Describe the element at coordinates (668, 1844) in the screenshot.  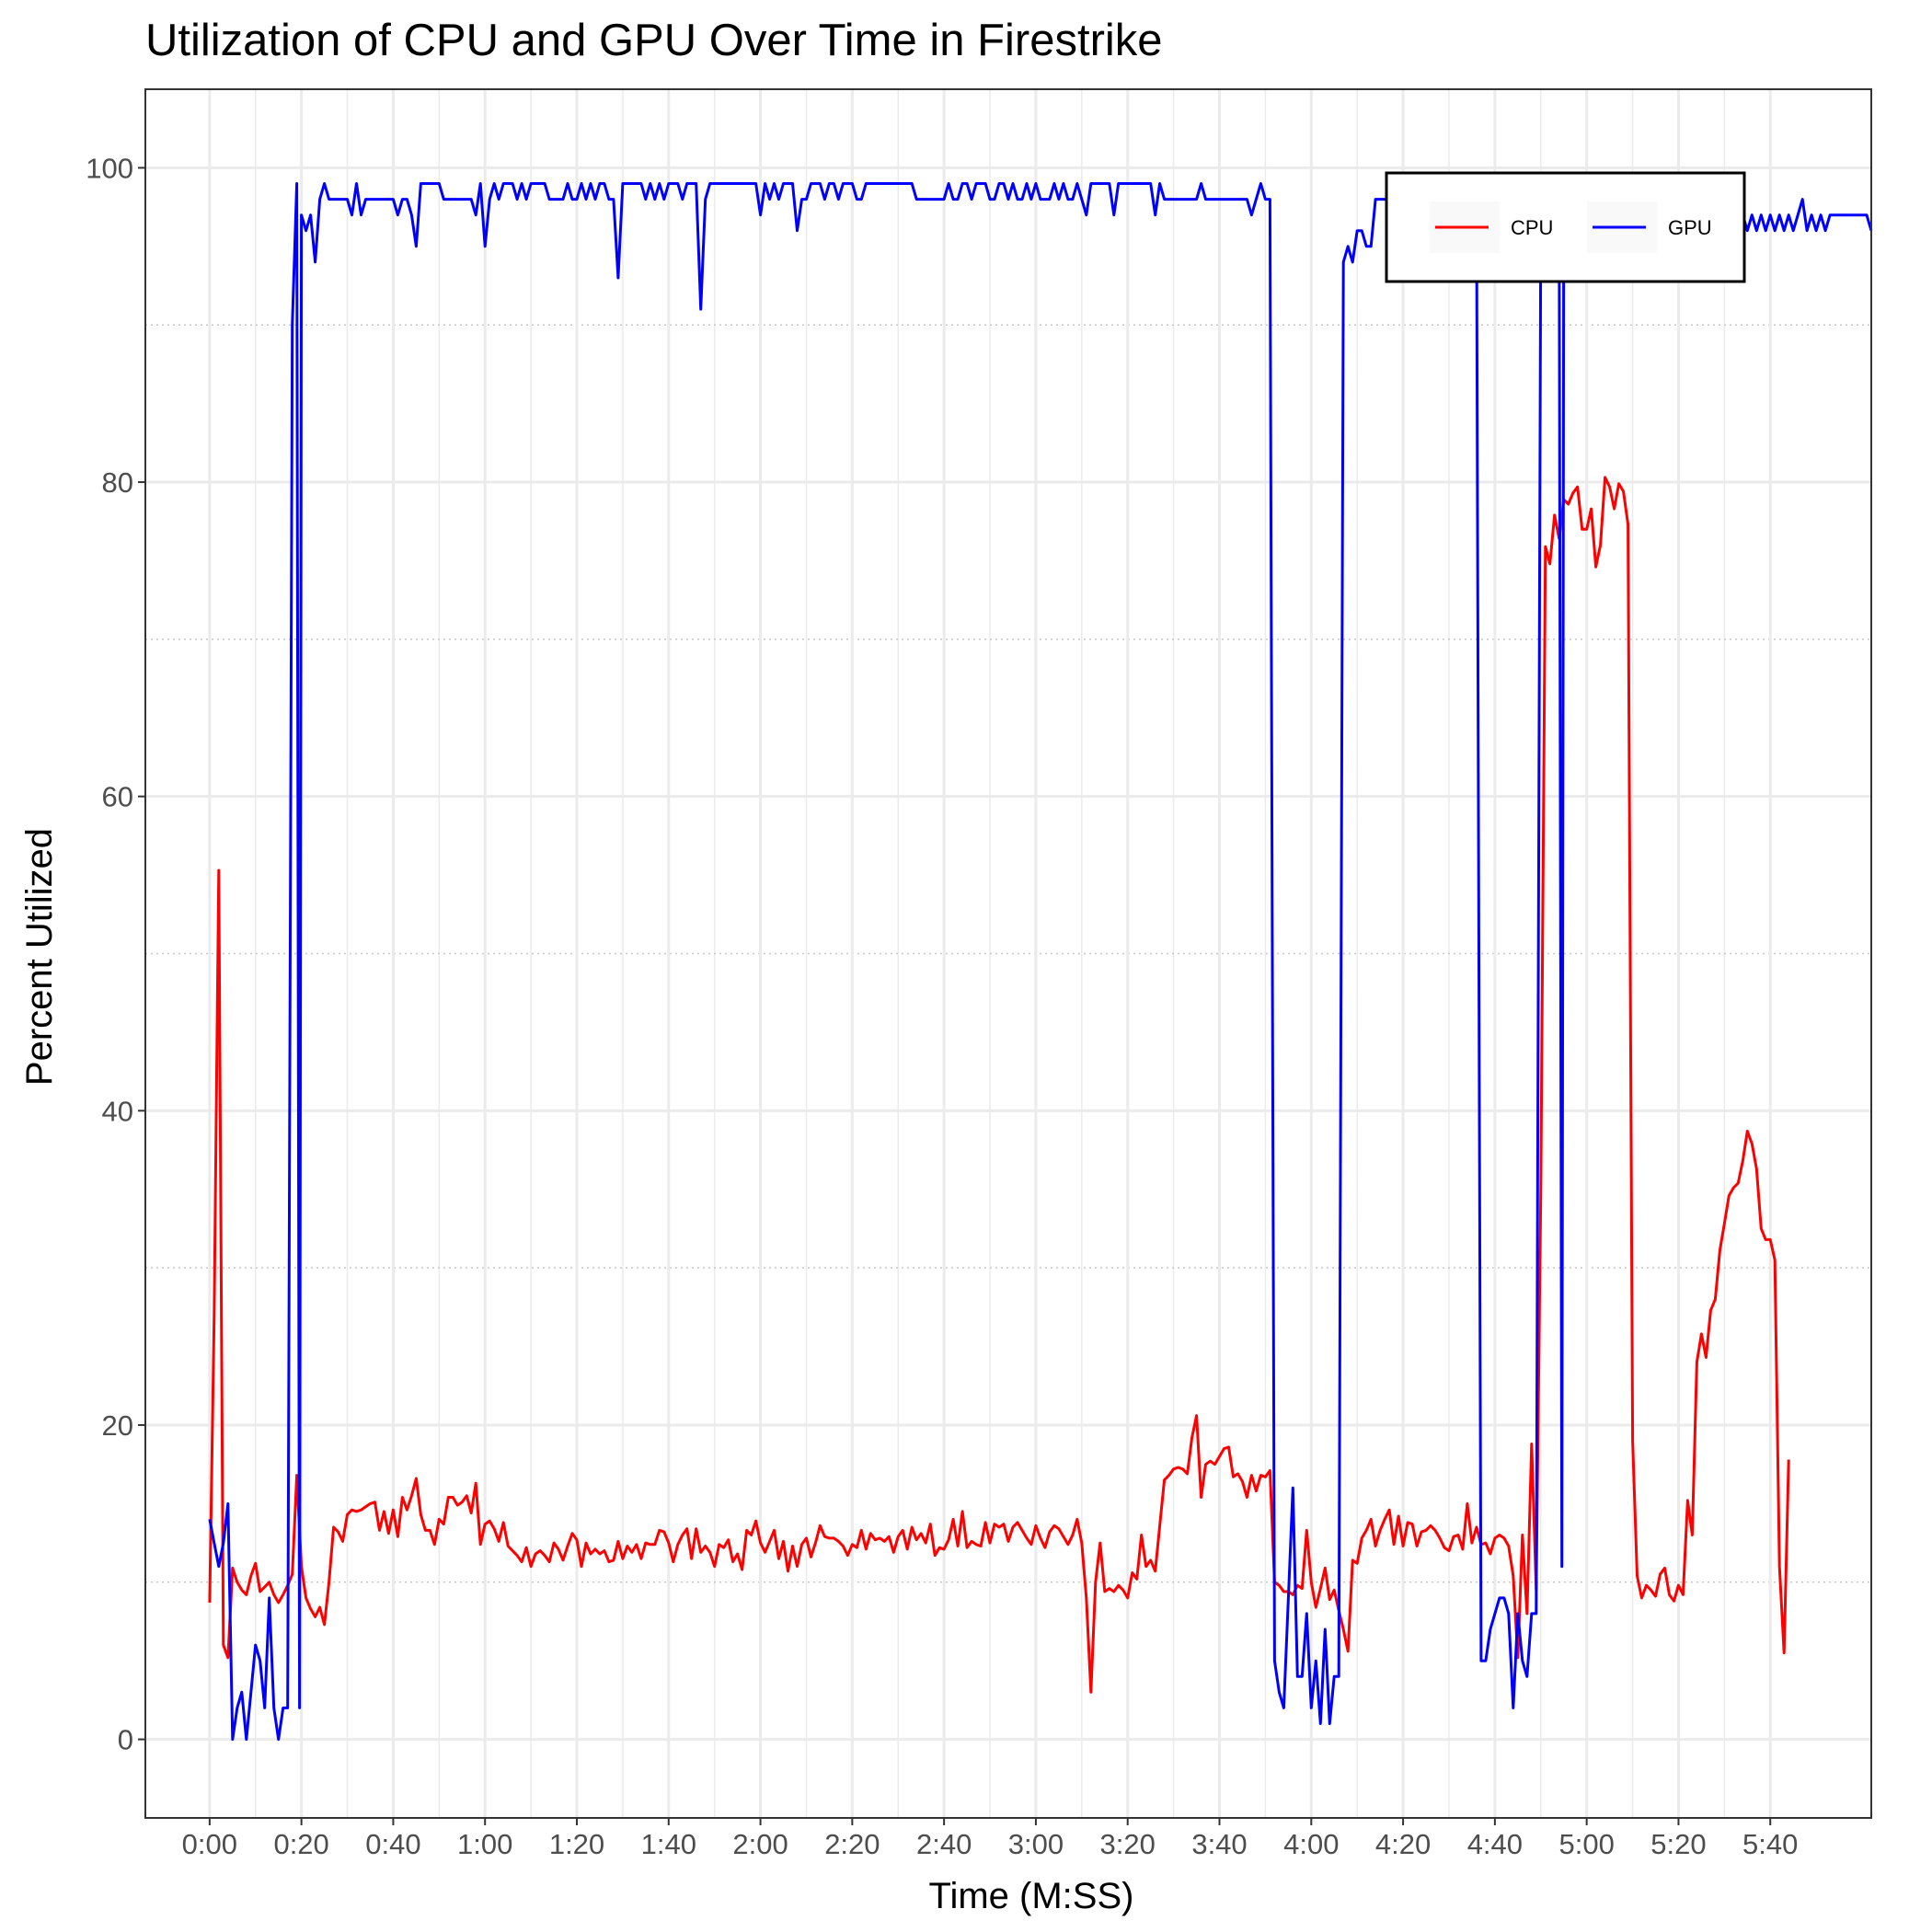
I see `x-tick-label: 1:40` at that location.